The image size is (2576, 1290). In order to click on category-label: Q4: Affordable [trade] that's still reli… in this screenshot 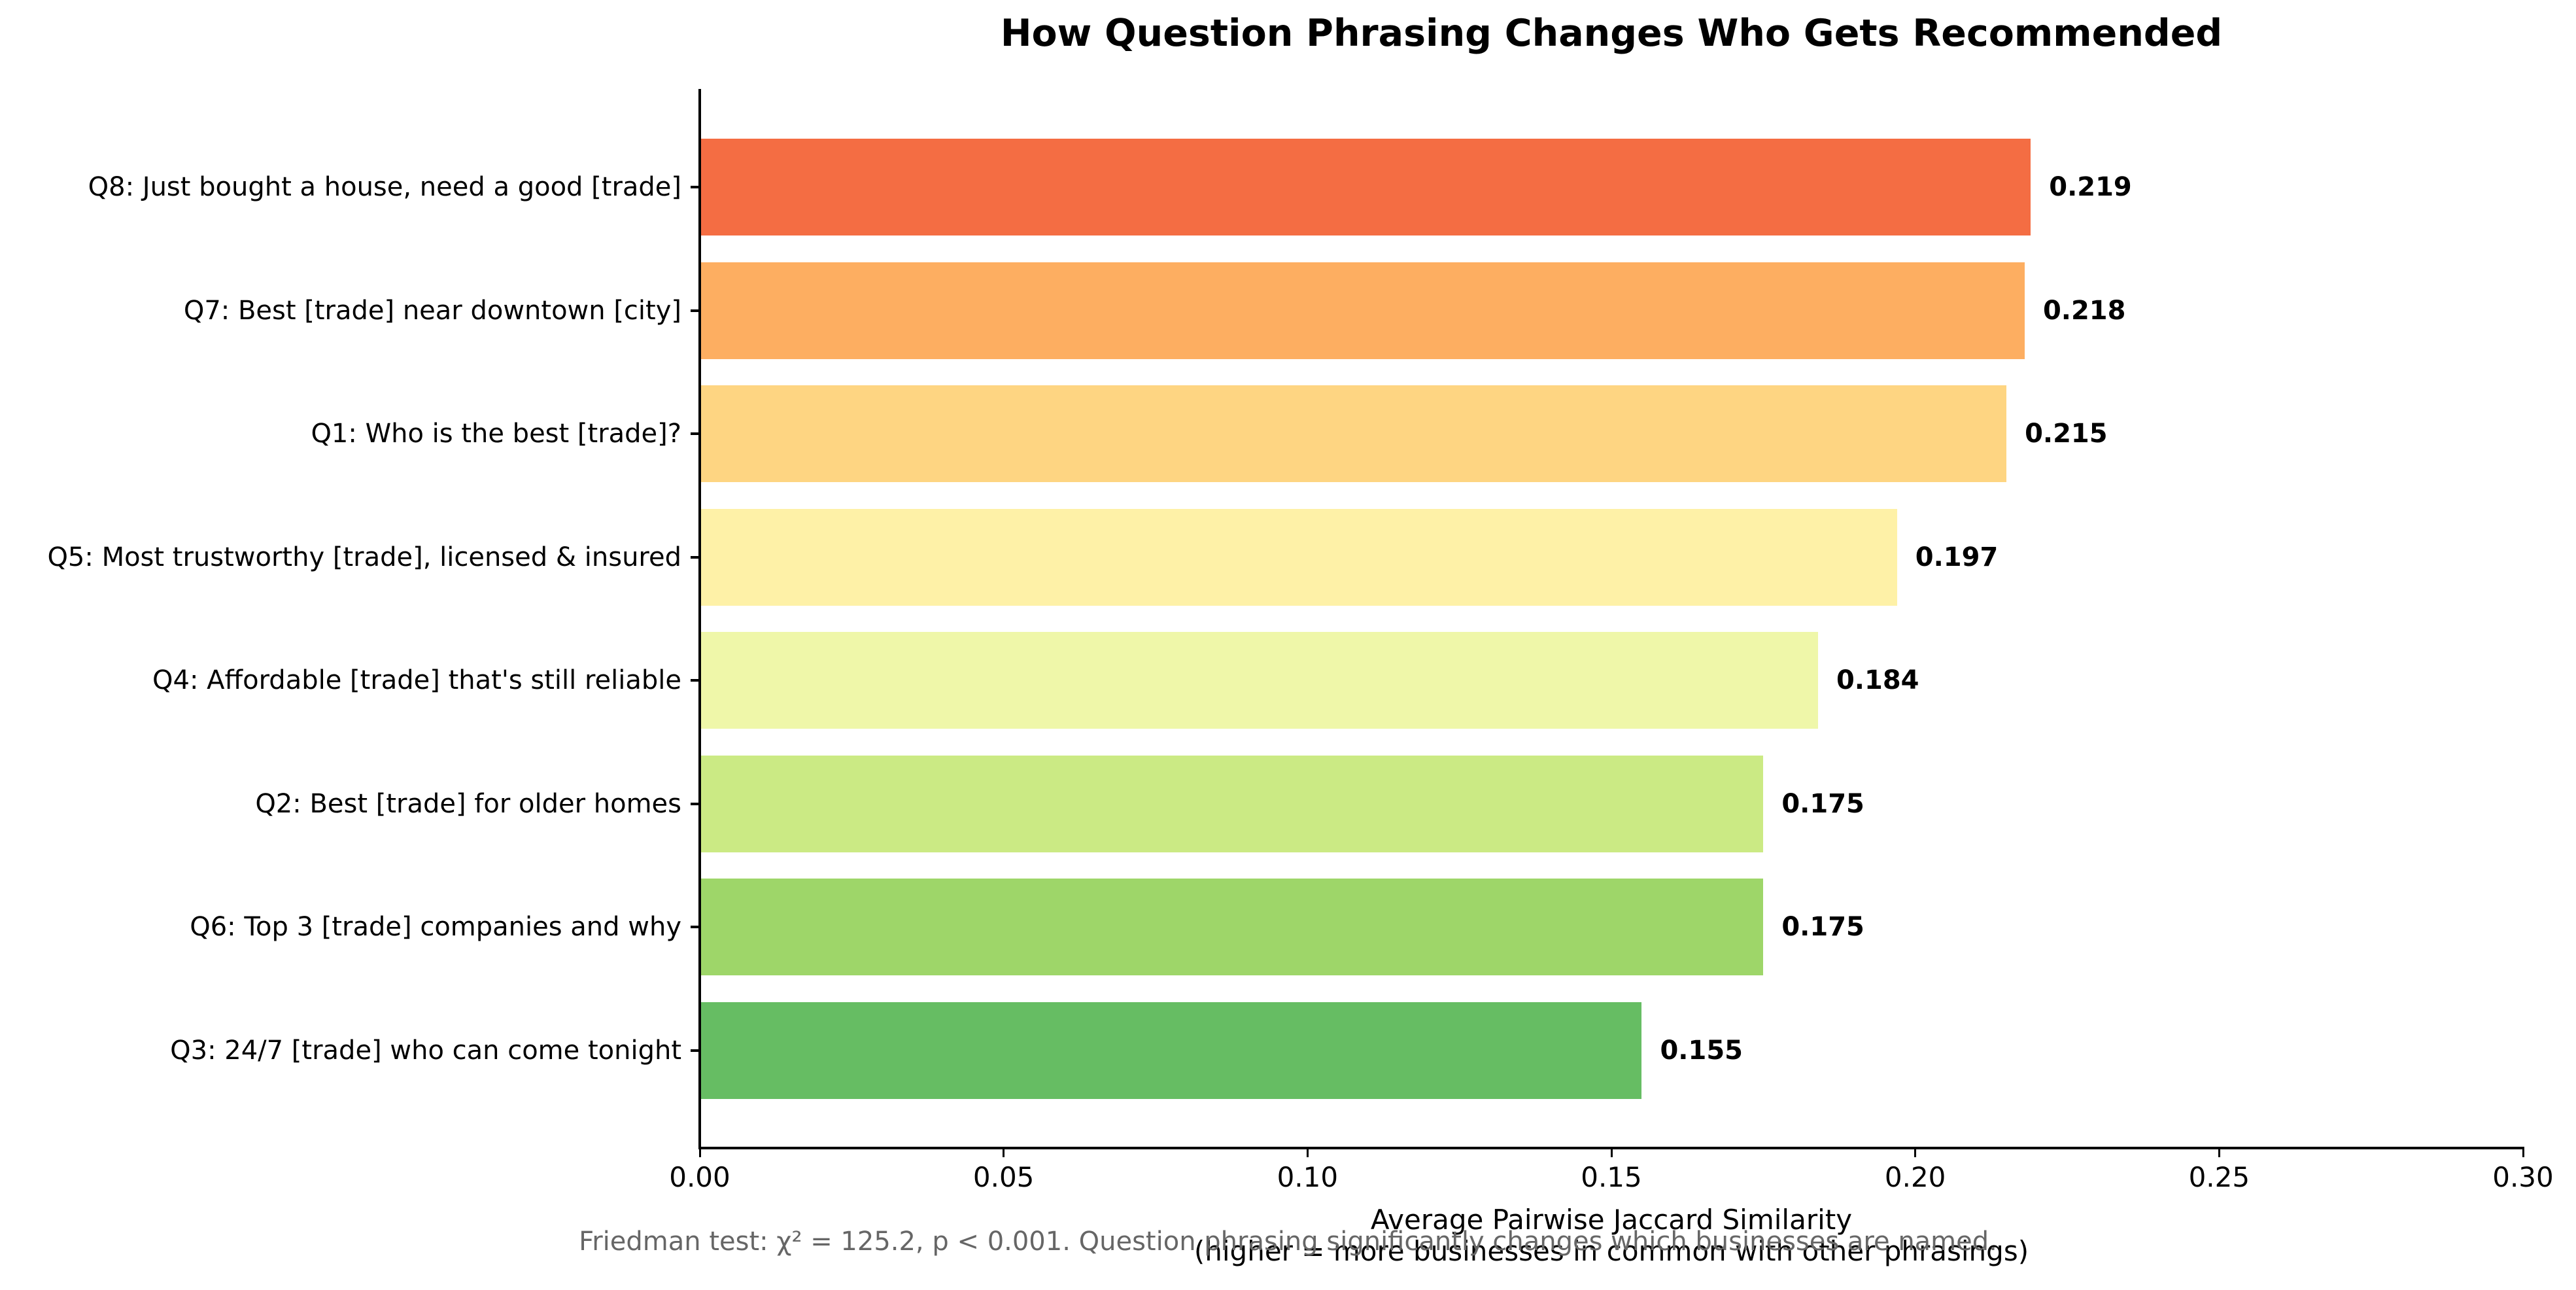, I will do `click(417, 680)`.